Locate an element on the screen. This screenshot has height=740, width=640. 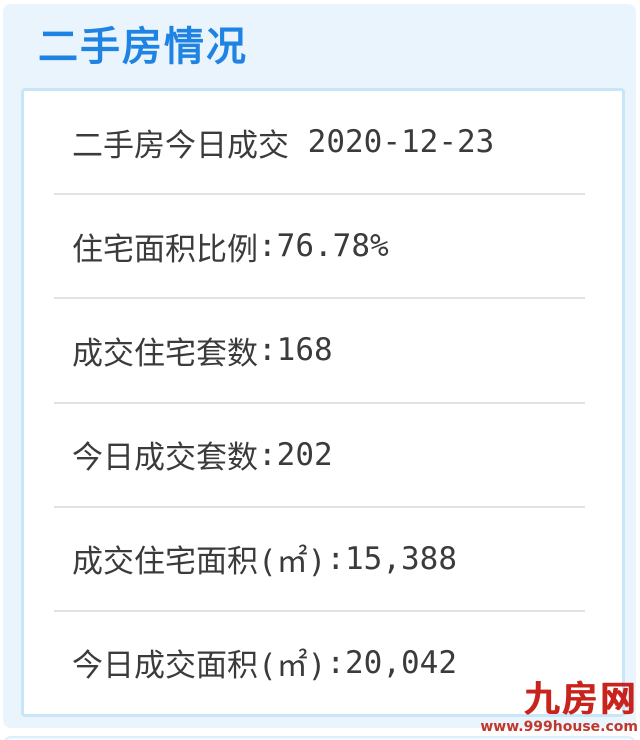
stat-separator is located at coordinates (298, 142).